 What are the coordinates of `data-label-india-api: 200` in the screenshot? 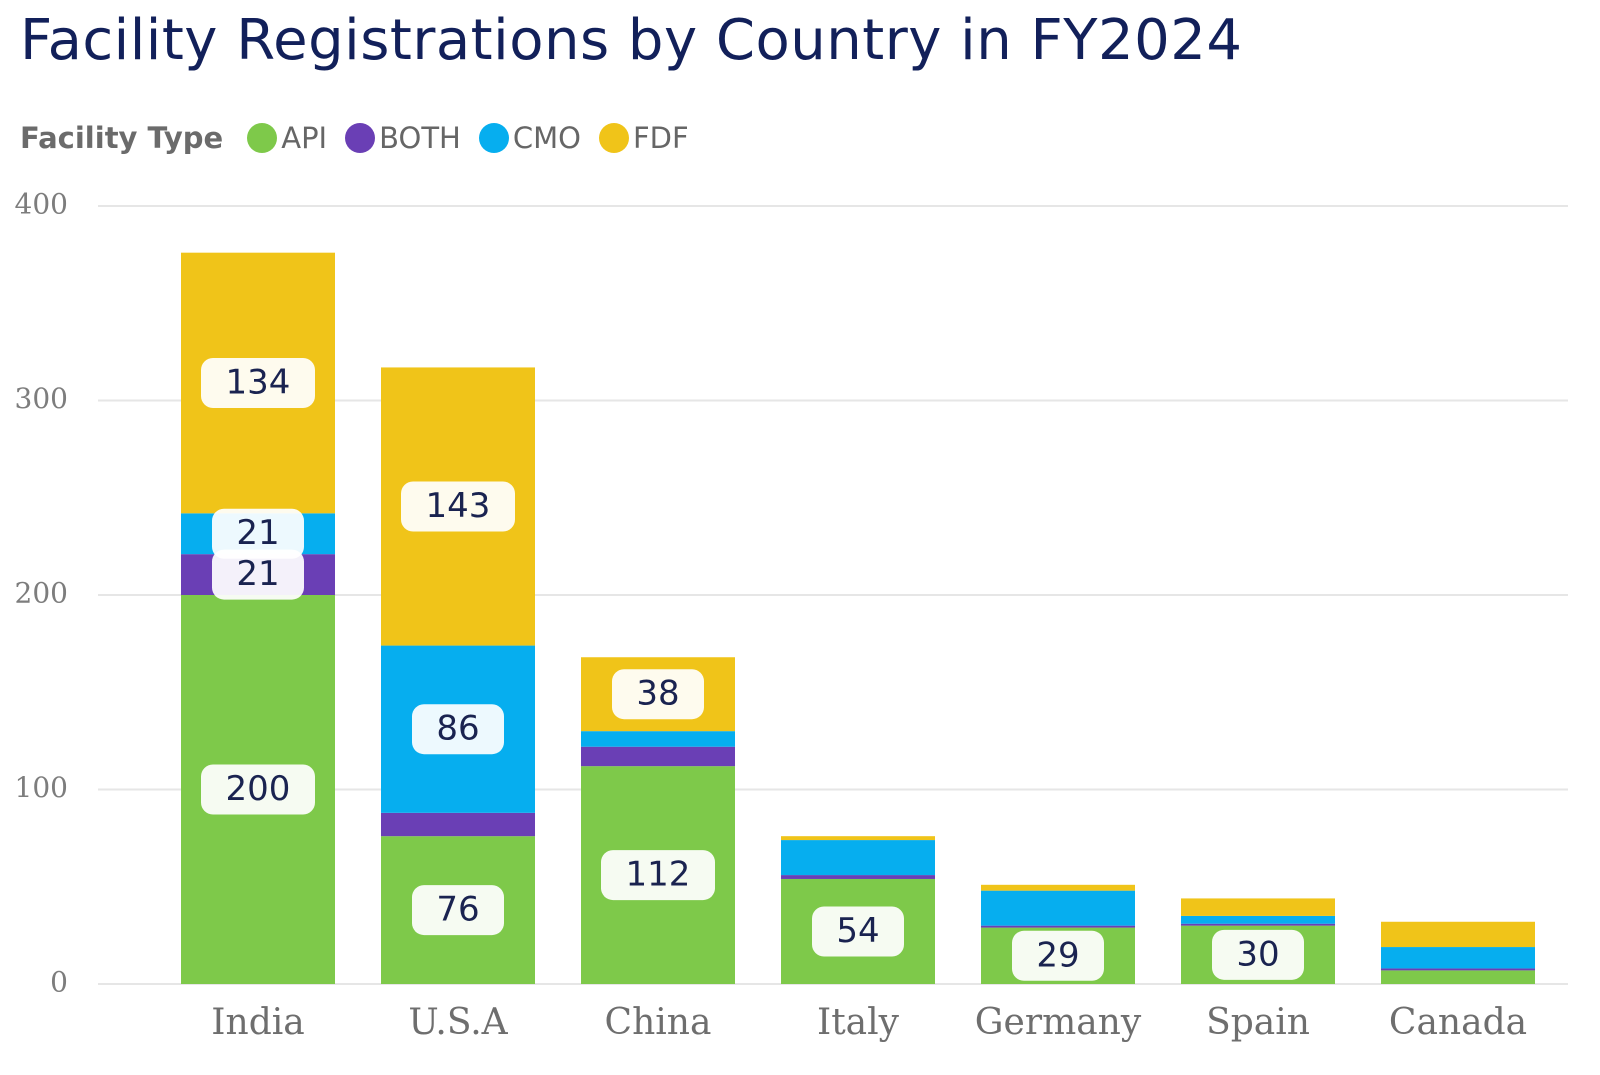 It's located at (258, 789).